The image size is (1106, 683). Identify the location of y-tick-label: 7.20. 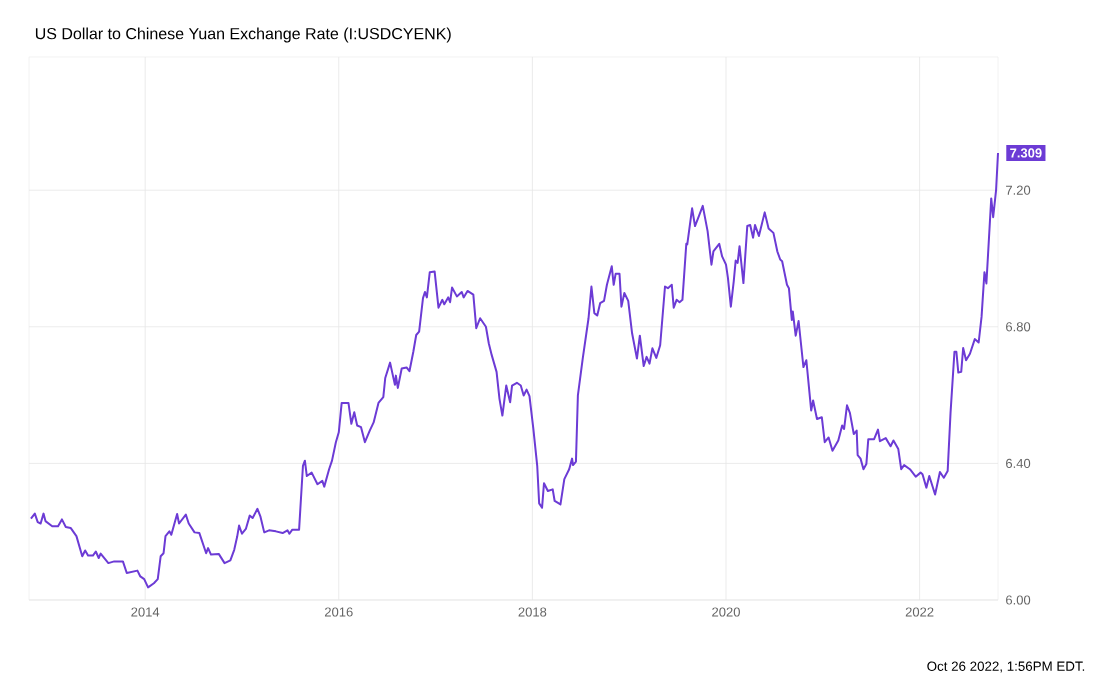
(1018, 190).